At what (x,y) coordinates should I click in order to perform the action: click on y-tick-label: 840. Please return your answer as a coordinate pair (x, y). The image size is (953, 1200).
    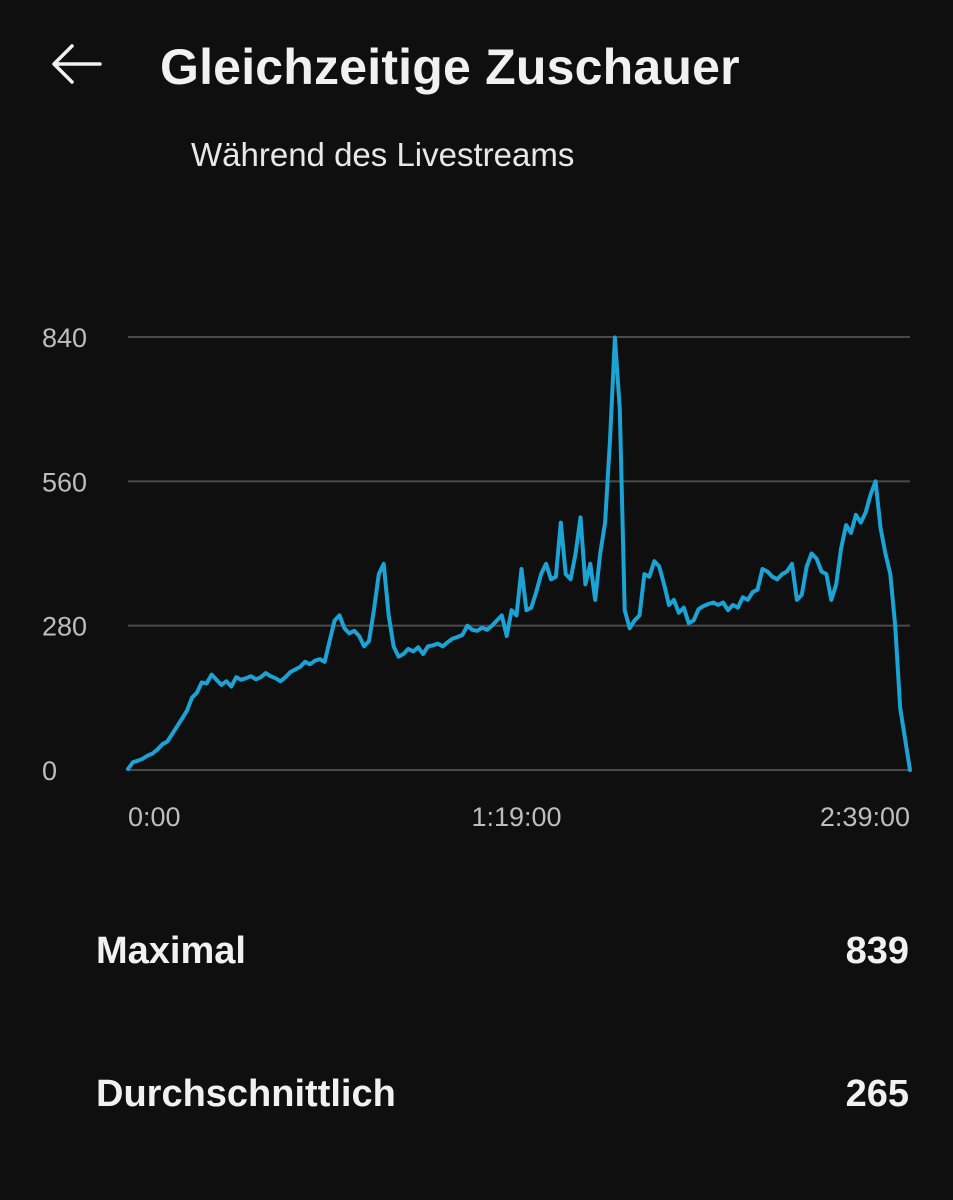
    Looking at the image, I should click on (64, 338).